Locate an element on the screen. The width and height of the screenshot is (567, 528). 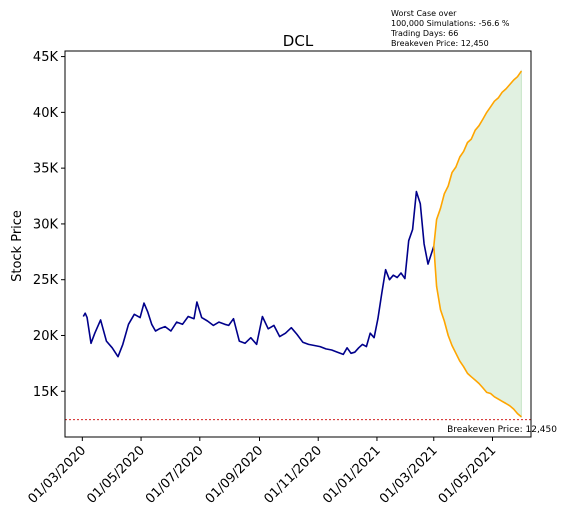
y-tick-label: 35K is located at coordinates (46, 169).